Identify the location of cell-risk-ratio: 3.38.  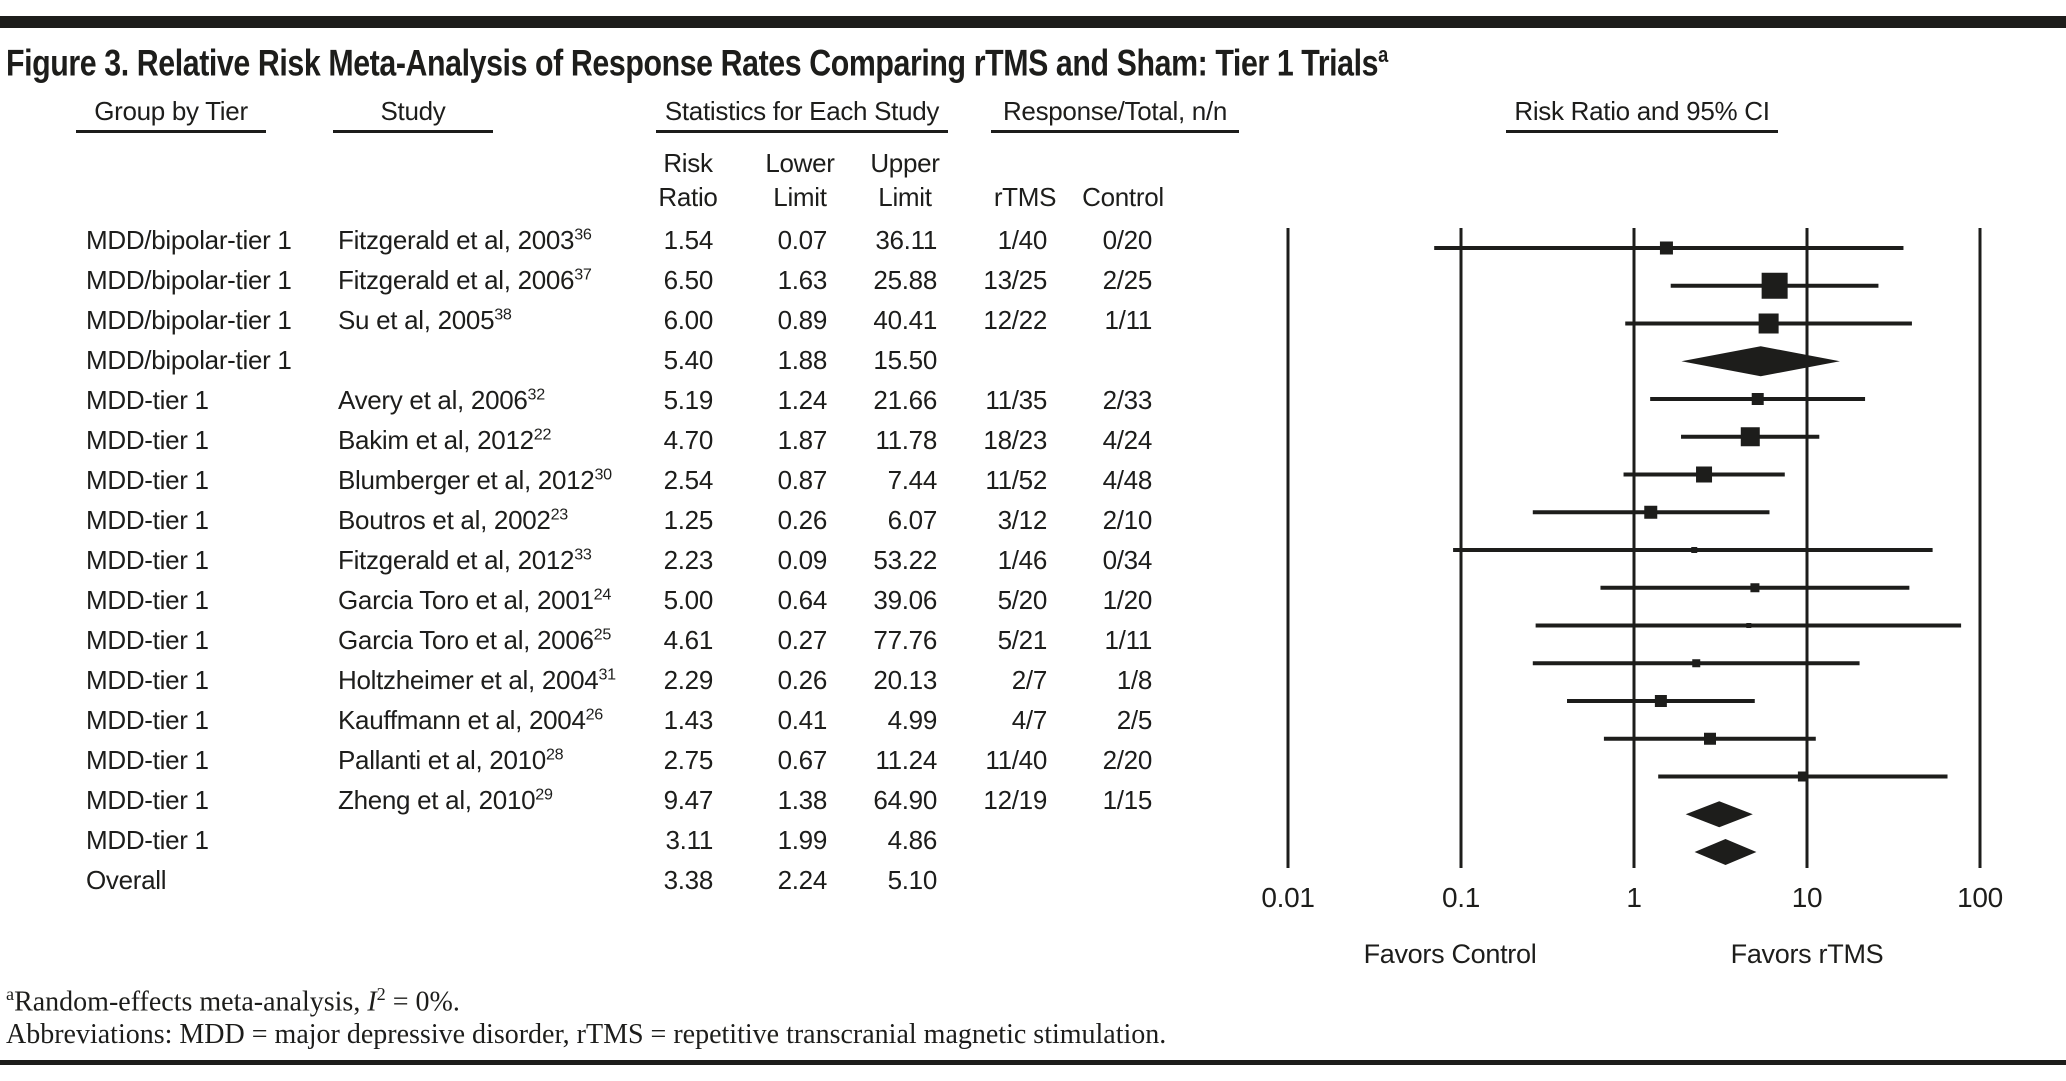
(688, 880).